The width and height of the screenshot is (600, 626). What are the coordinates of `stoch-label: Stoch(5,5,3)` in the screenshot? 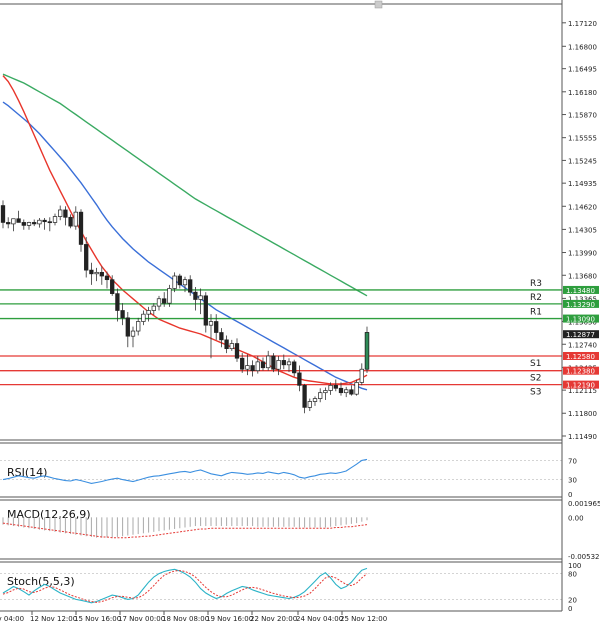 It's located at (41, 581).